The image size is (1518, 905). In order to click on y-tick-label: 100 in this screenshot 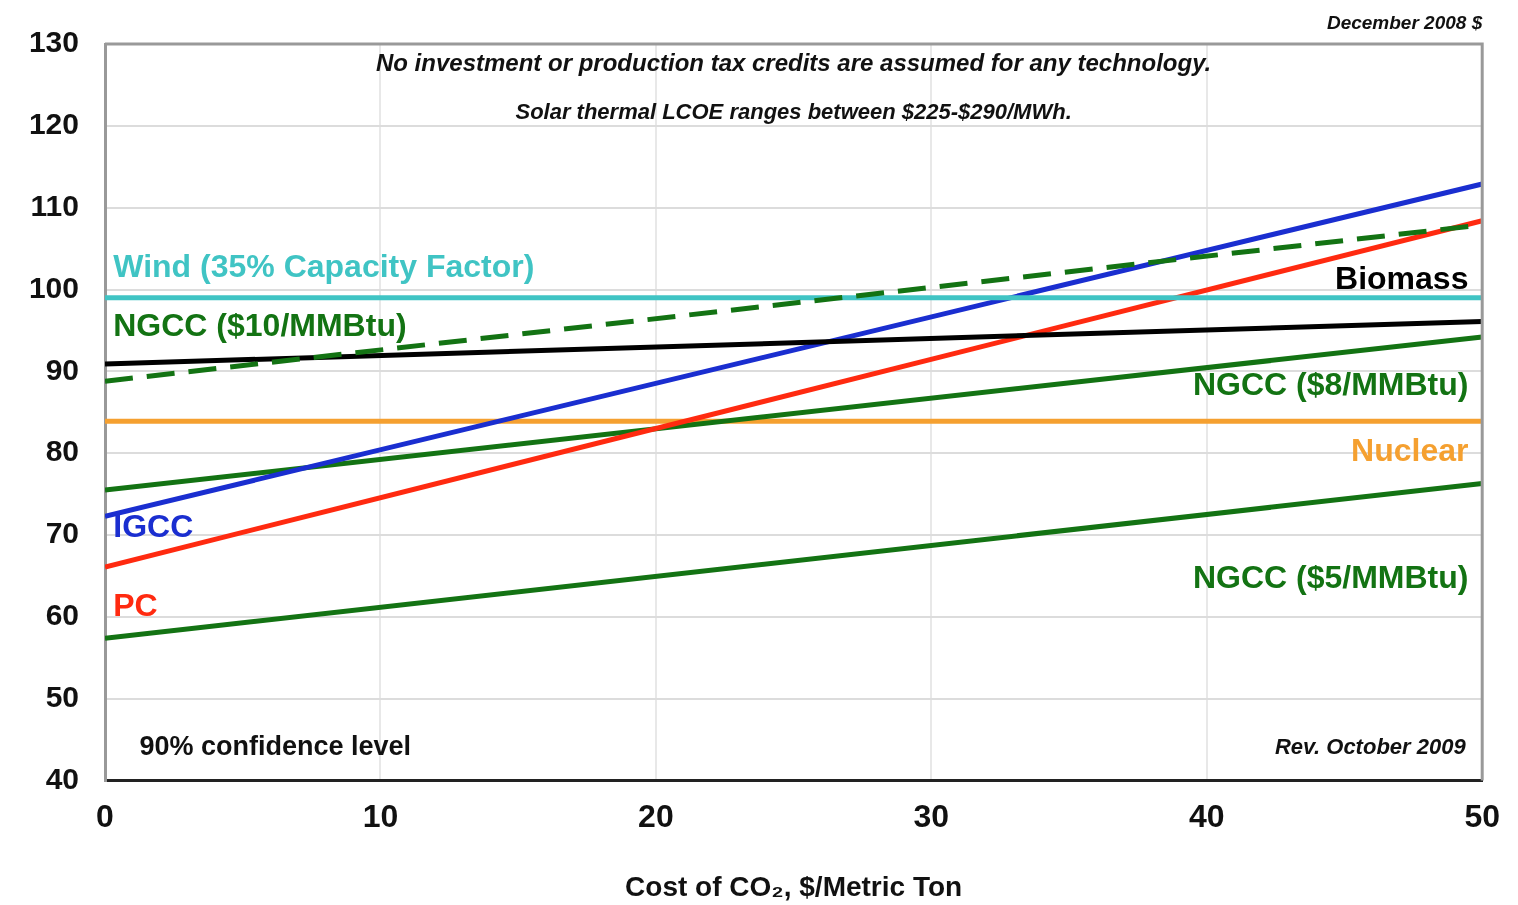, I will do `click(53, 287)`.